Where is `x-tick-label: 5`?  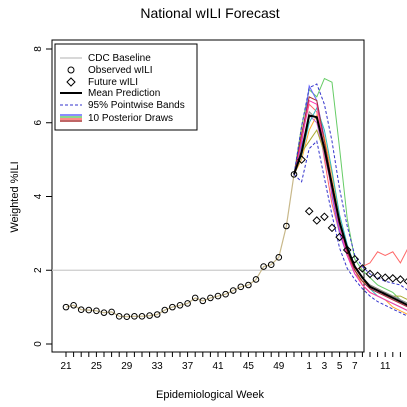 x-tick-label: 5 is located at coordinates (340, 366).